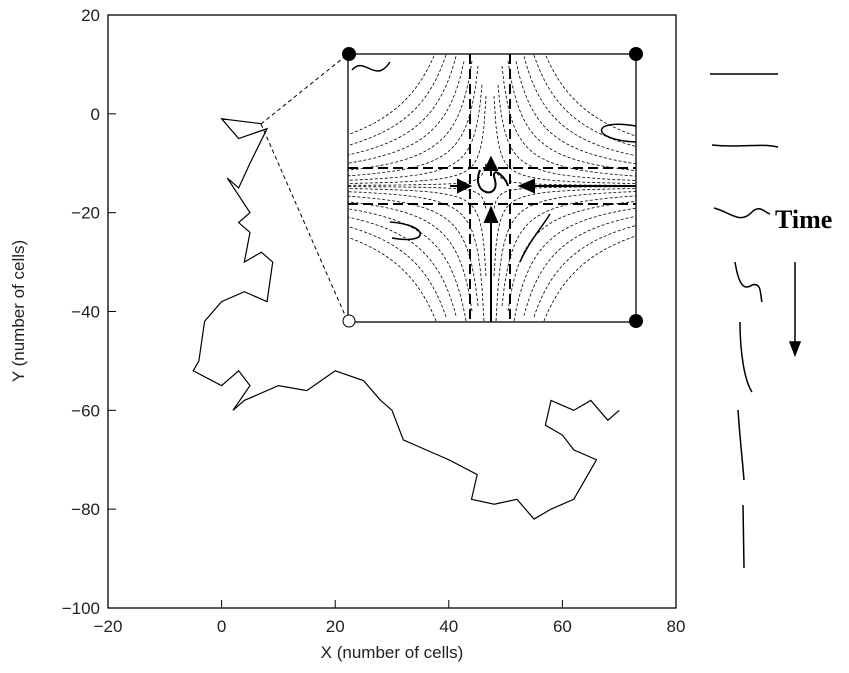 The image size is (849, 673). I want to click on x-tick-label: 0, so click(221, 626).